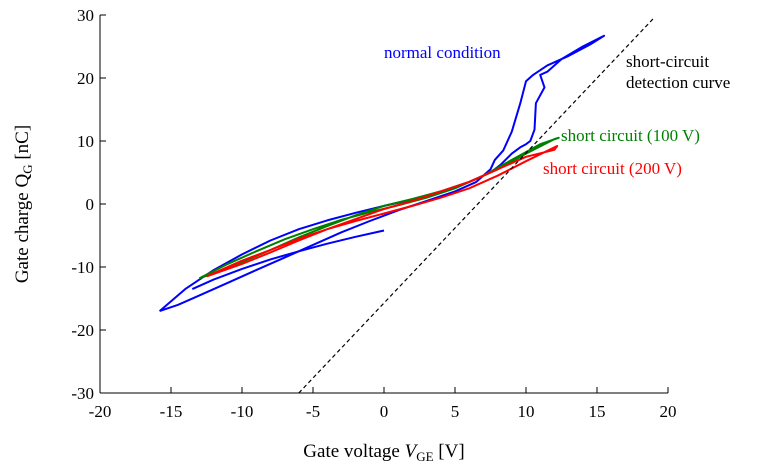 The width and height of the screenshot is (775, 468). What do you see at coordinates (85, 141) in the screenshot?
I see `y-tick-label: 10` at bounding box center [85, 141].